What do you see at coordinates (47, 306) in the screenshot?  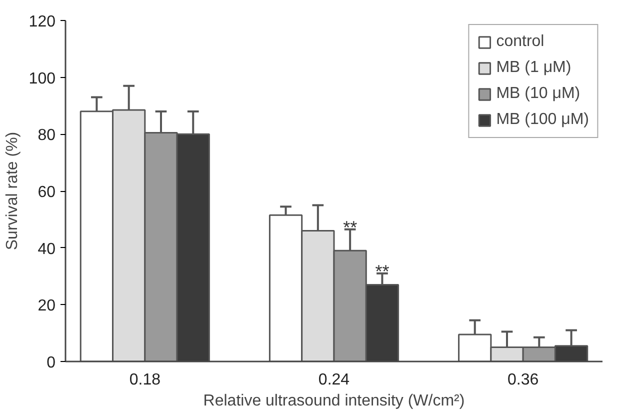 I see `y-tick-label: 20` at bounding box center [47, 306].